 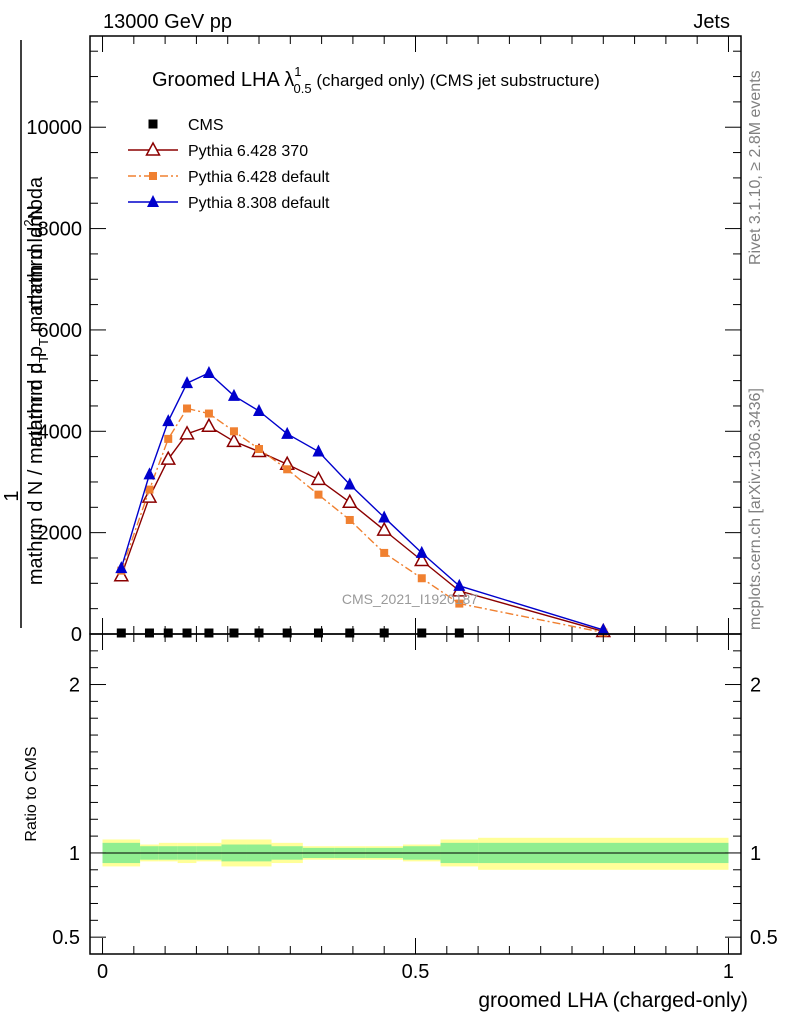 I want to click on ylabel-num-prefix: 1, so click(x=12, y=495).